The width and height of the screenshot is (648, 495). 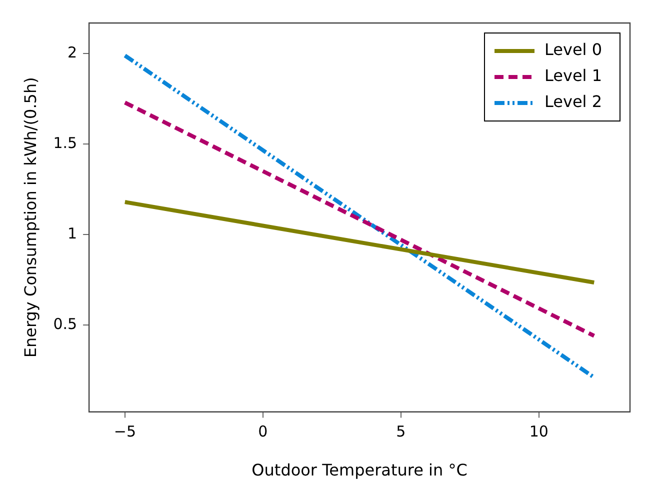 I want to click on x-tick-label: 0, so click(x=263, y=431).